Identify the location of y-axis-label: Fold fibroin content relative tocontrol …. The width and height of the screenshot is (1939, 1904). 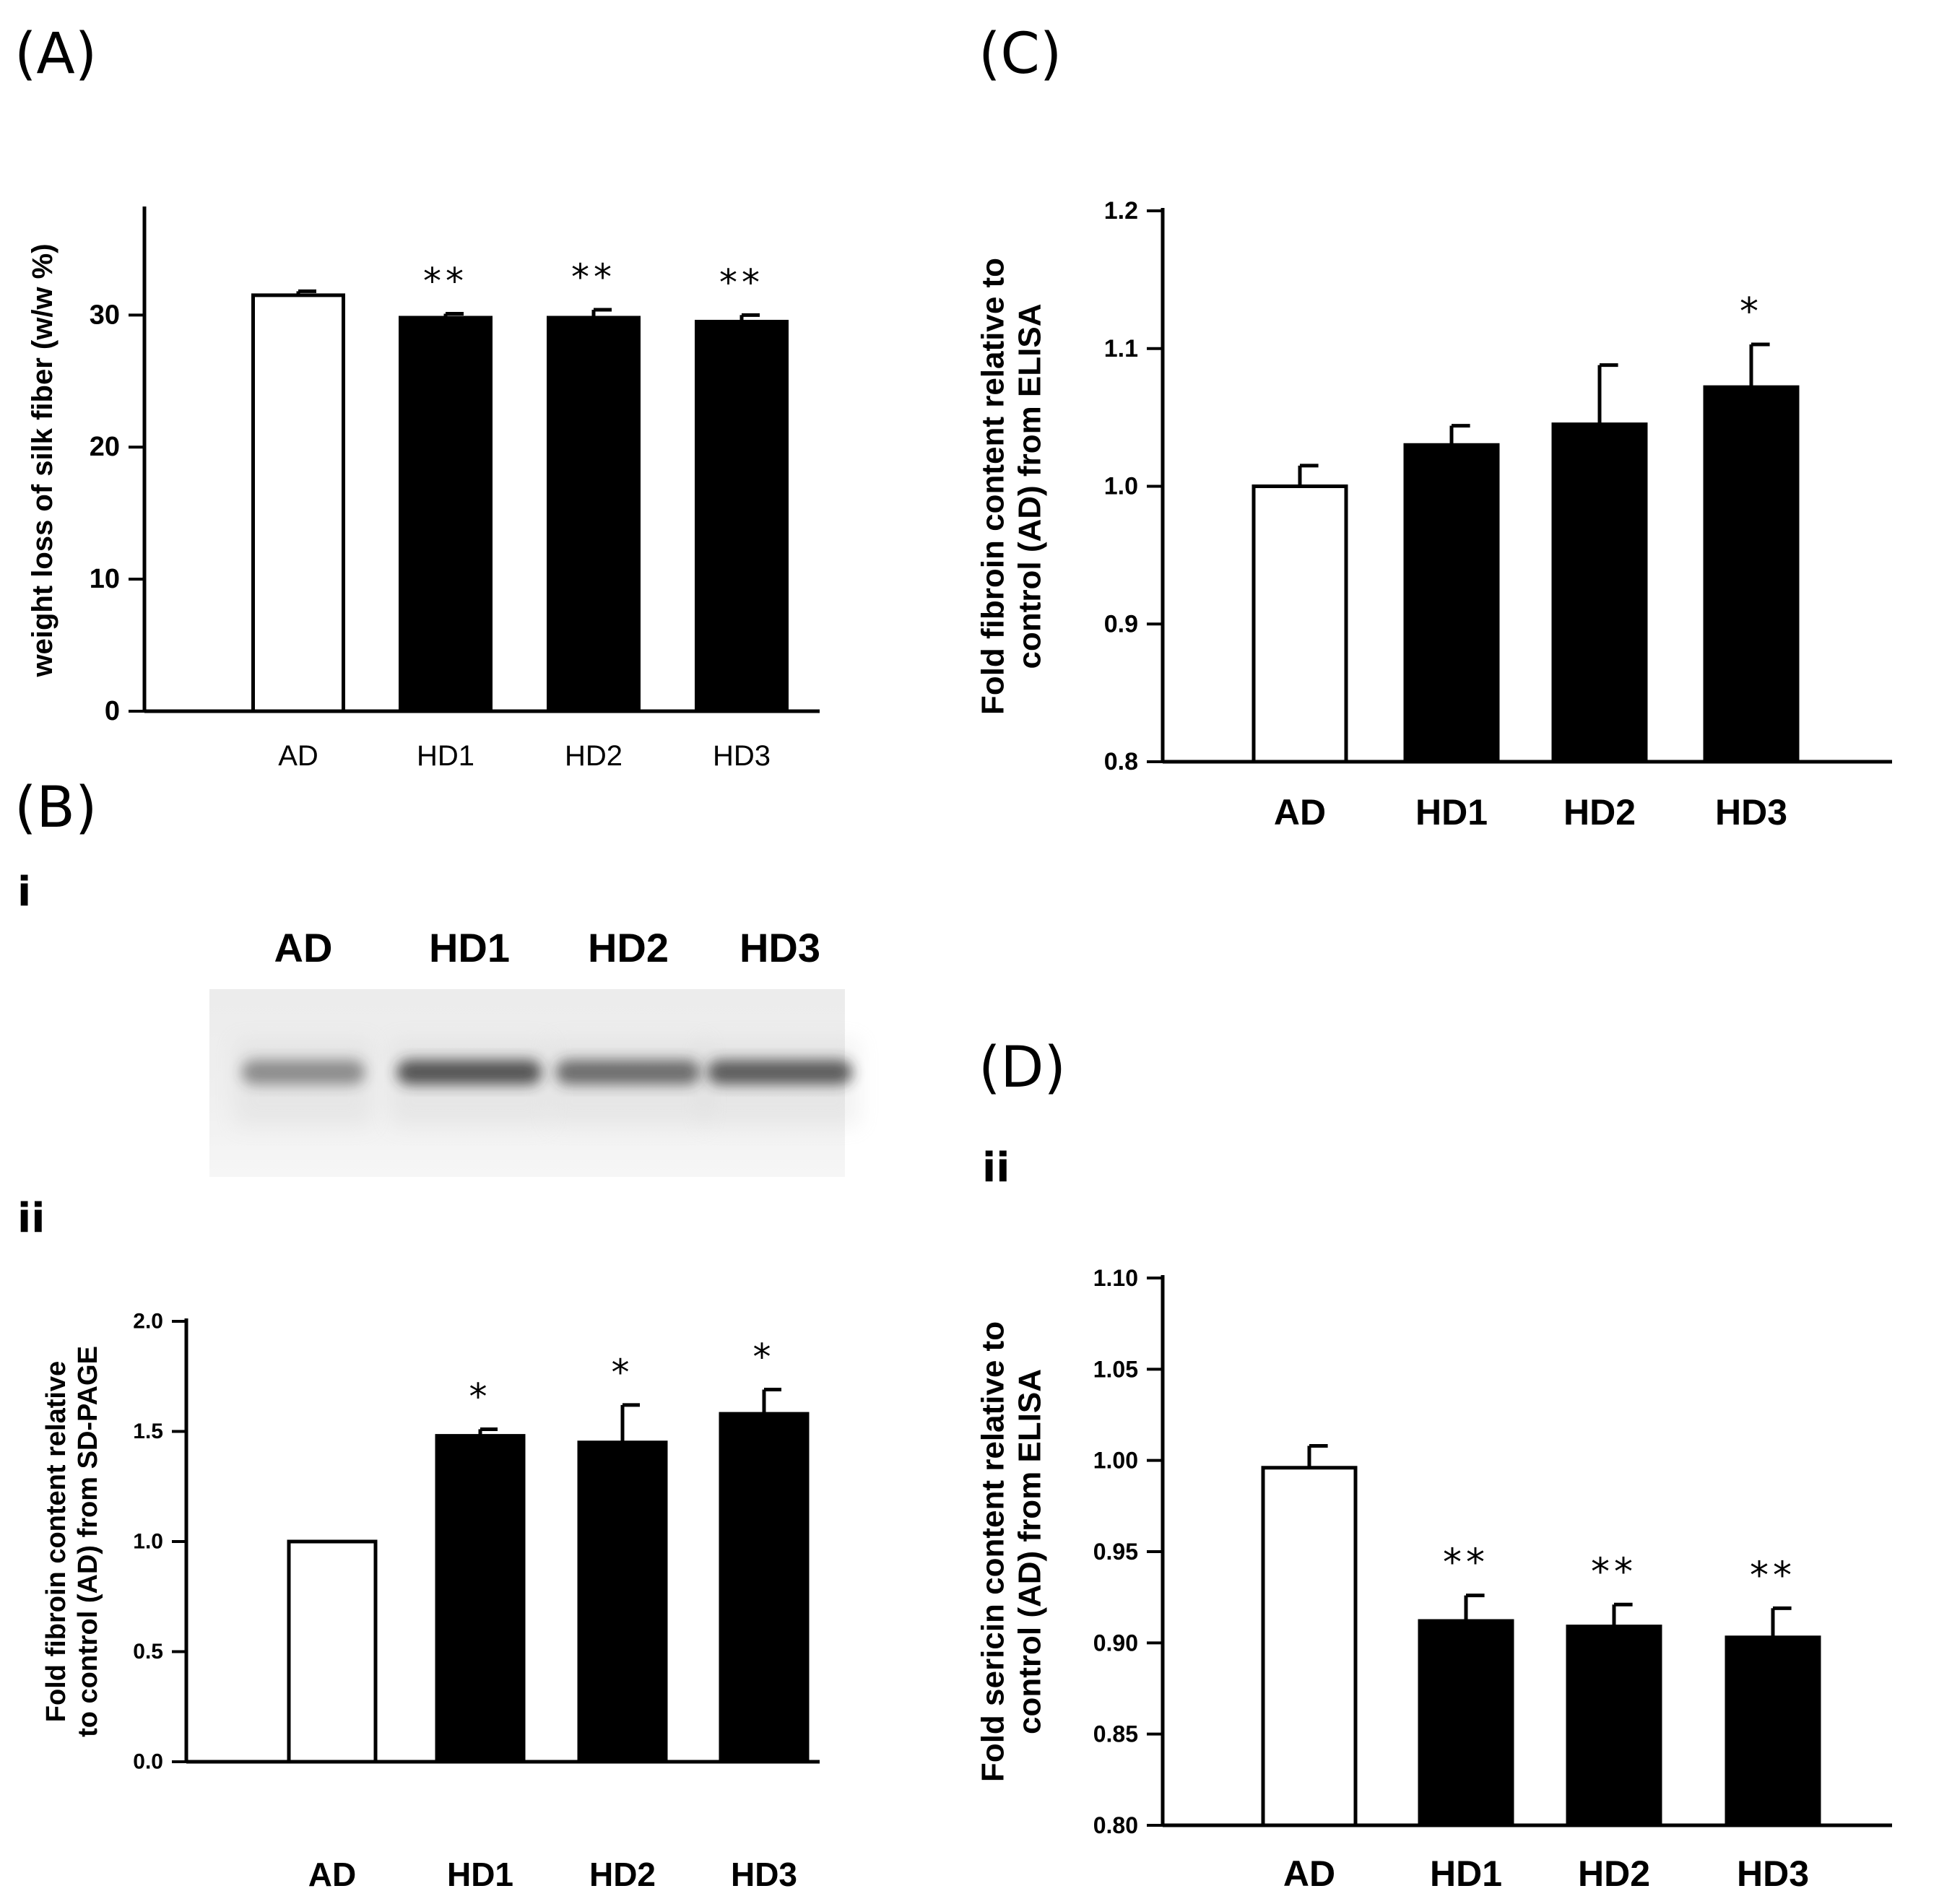
(1012, 486).